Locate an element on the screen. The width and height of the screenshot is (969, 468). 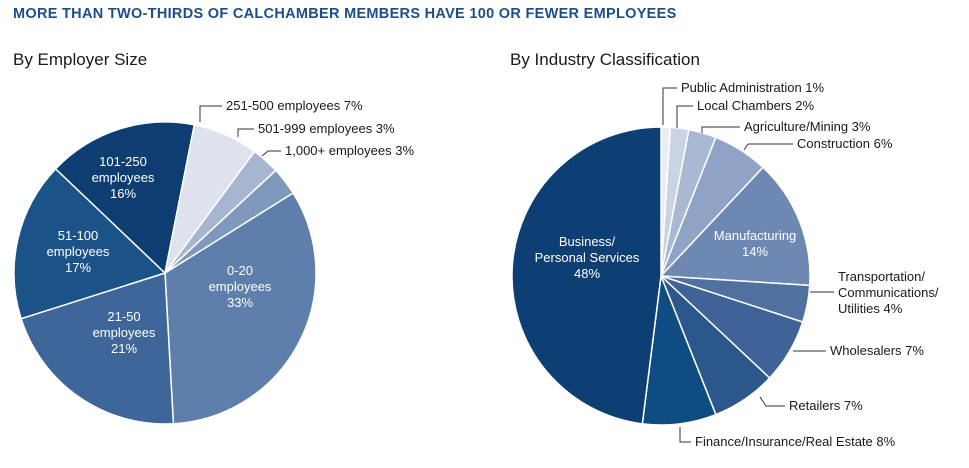
industry-chart-title: By Industry Classification is located at coordinates (605, 59).